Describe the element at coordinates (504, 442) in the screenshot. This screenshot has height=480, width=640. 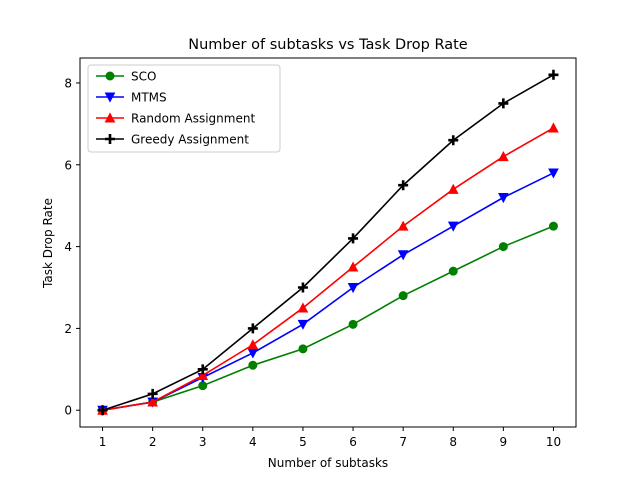
I see `x-tick-label: 9` at that location.